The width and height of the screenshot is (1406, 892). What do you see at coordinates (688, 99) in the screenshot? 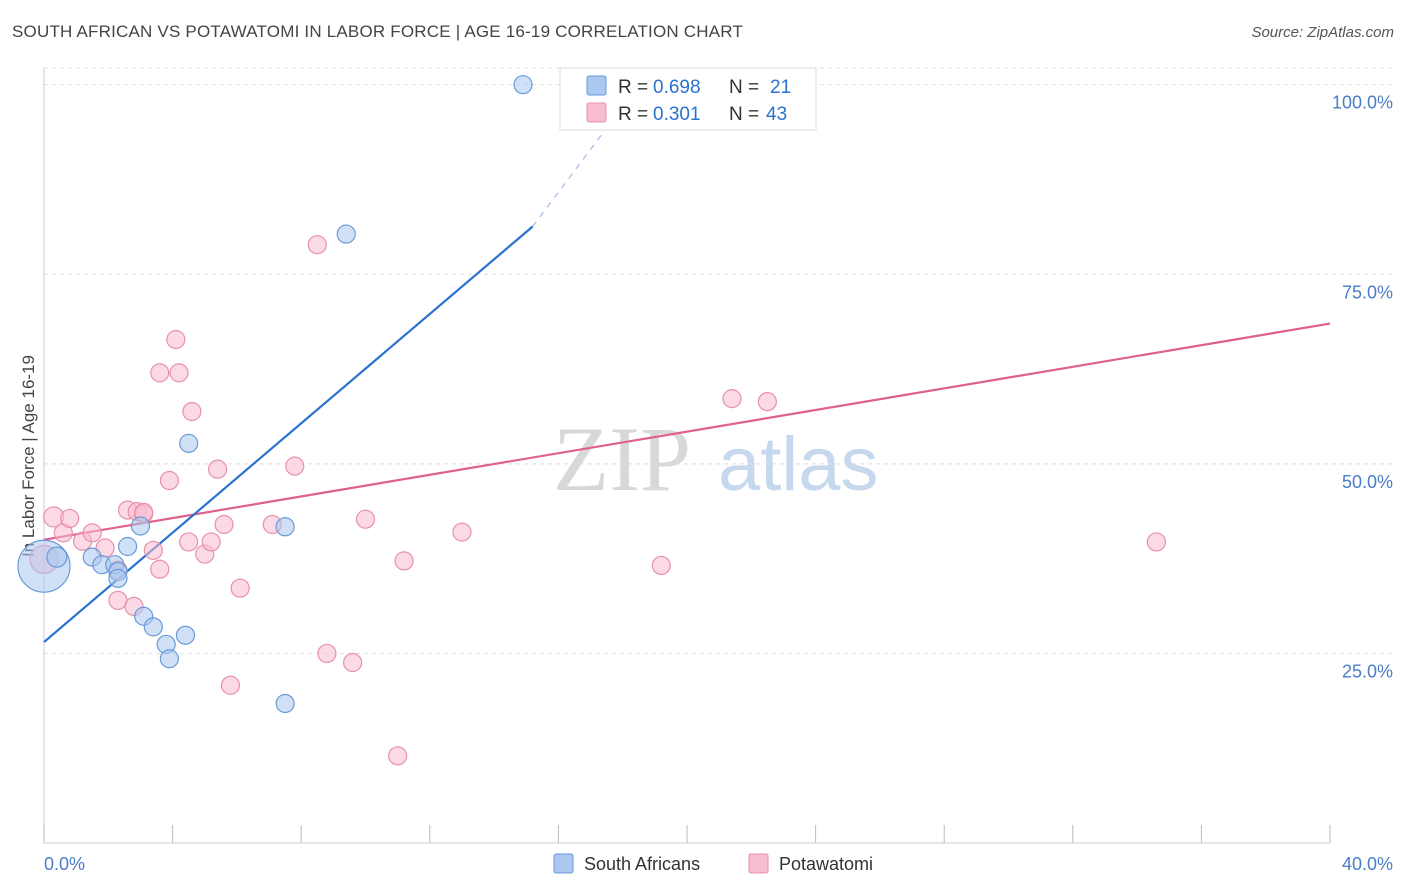
I see `stats-legend: R = 0.698 N = 21 R = 0.301 N = 43` at bounding box center [688, 99].